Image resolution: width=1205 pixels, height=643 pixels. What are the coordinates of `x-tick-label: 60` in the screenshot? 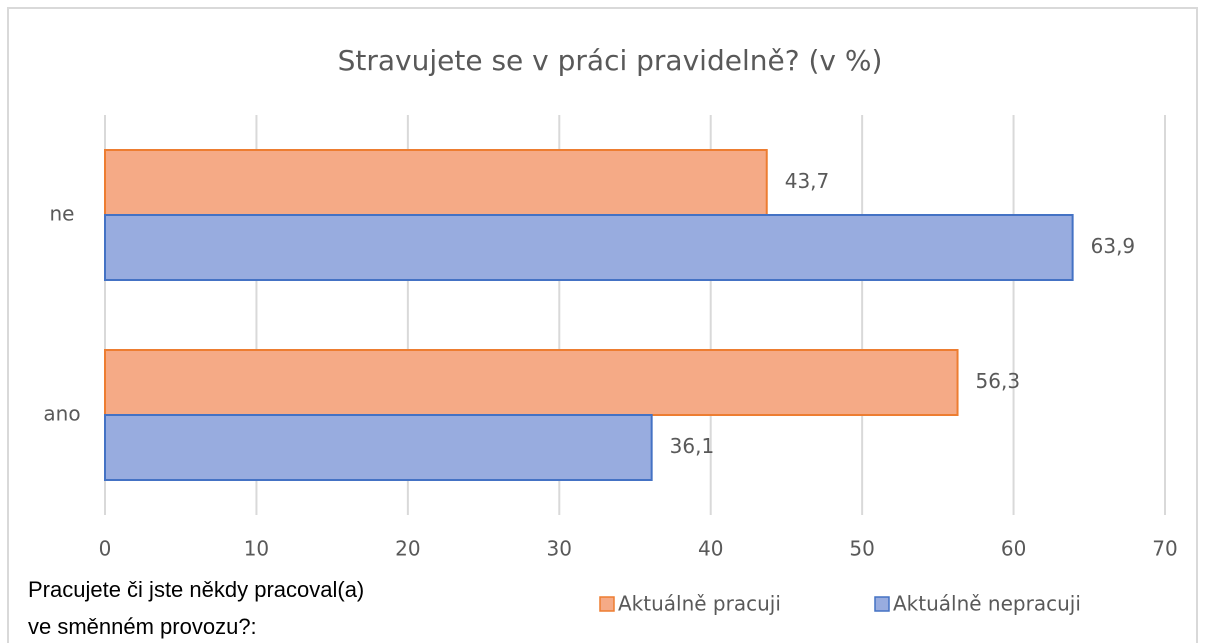 It's located at (1013, 549).